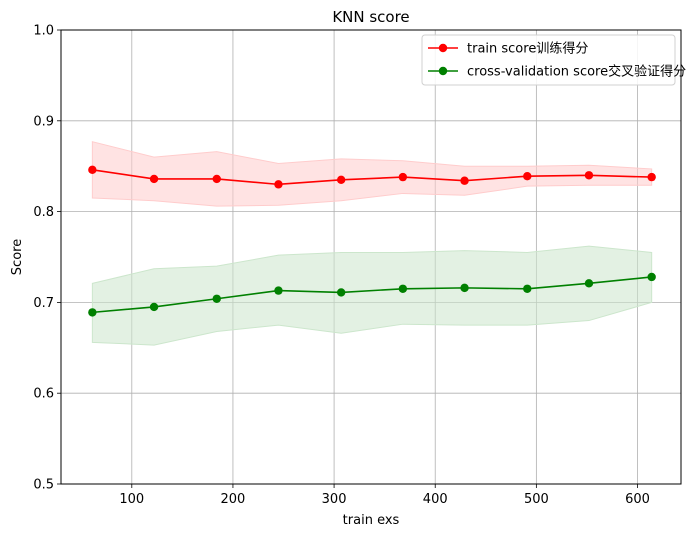 This screenshot has height=536, width=694. Describe the element at coordinates (43, 121) in the screenshot. I see `y-tick-label: 0.9` at that location.